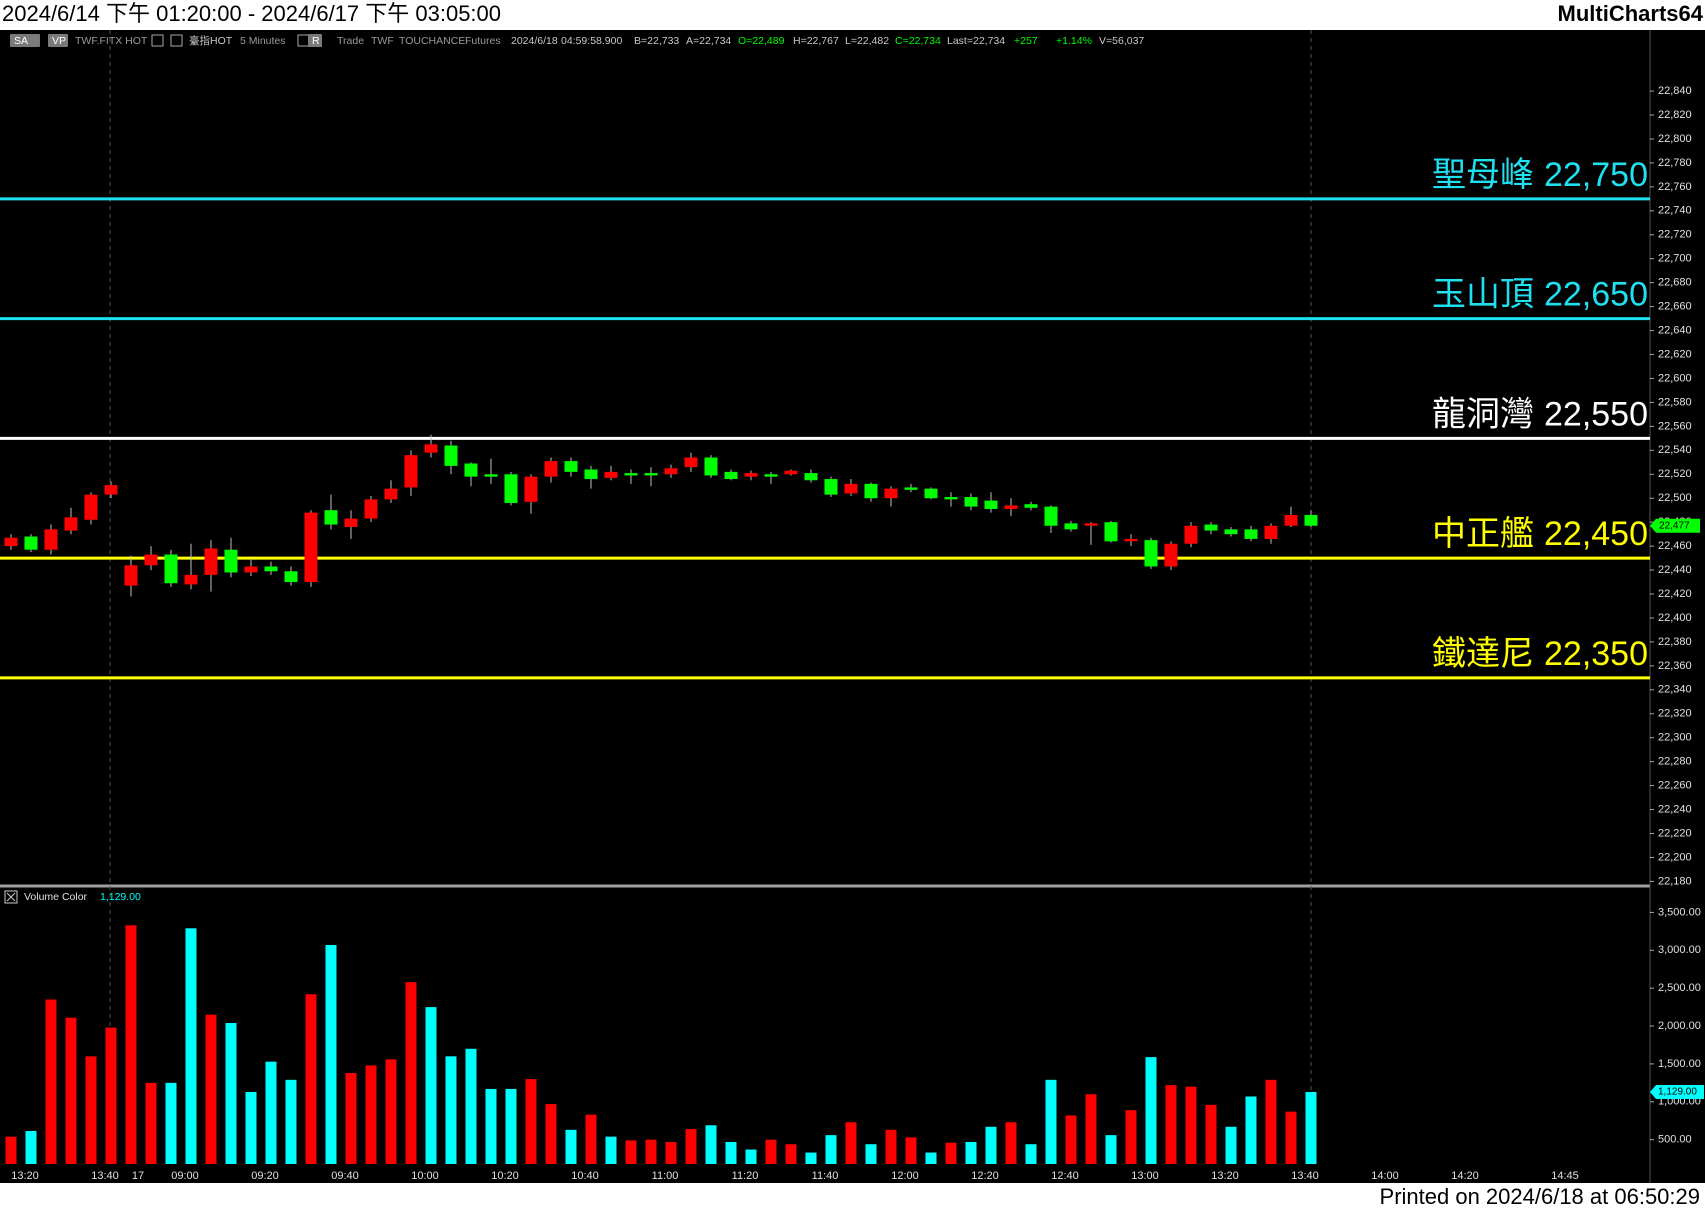  I want to click on x-tick-label: 09:00, so click(185, 1176).